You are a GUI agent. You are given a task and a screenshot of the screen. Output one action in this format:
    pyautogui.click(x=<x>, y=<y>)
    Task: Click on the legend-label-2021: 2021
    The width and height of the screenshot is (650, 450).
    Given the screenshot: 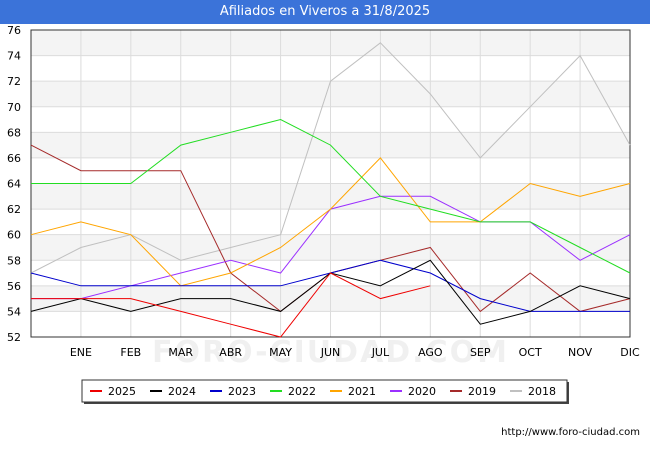 What is the action you would take?
    pyautogui.click(x=362, y=391)
    